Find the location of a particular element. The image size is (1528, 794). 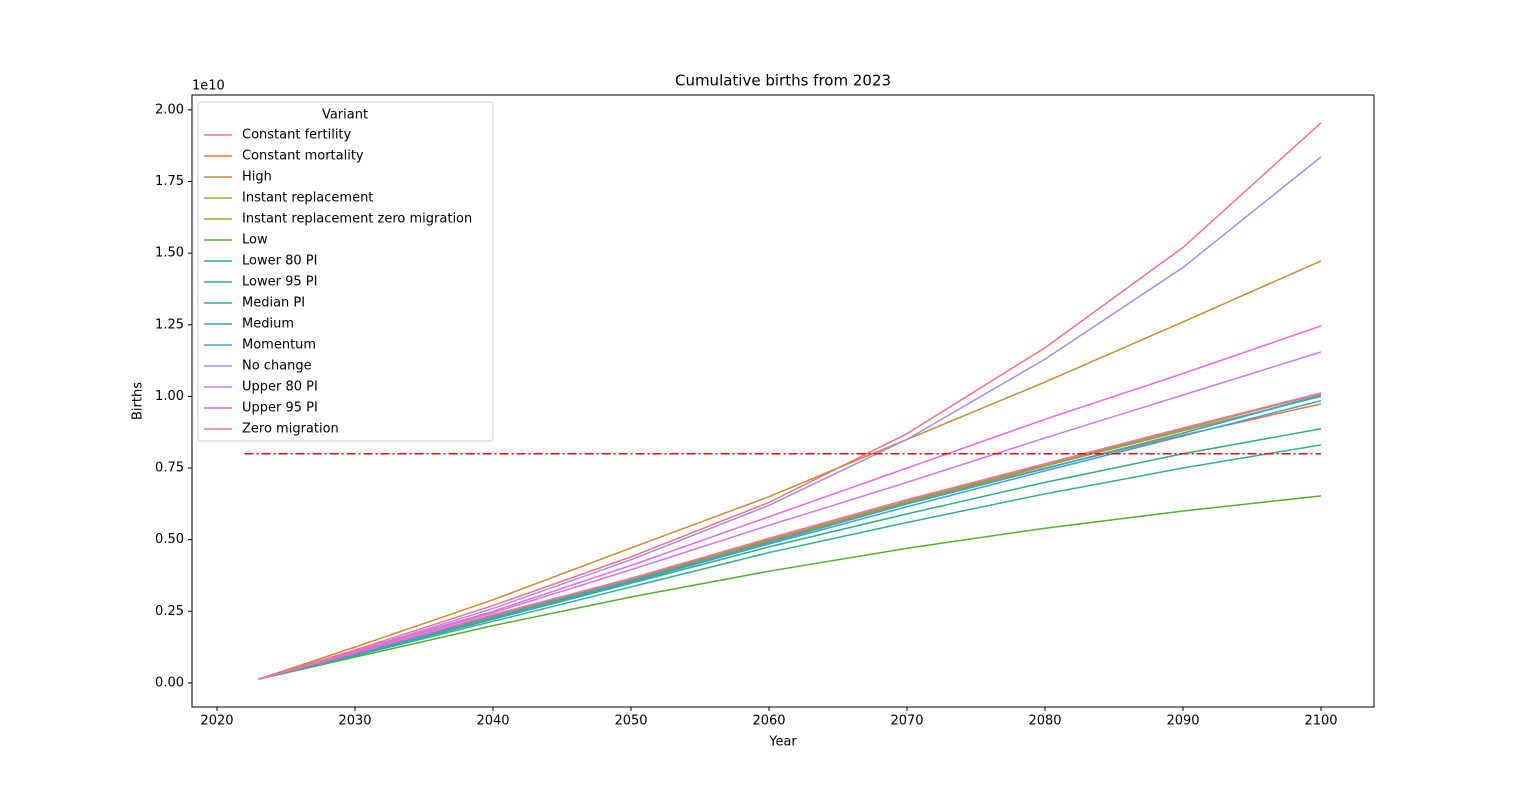

legend-label: No change is located at coordinates (277, 366).